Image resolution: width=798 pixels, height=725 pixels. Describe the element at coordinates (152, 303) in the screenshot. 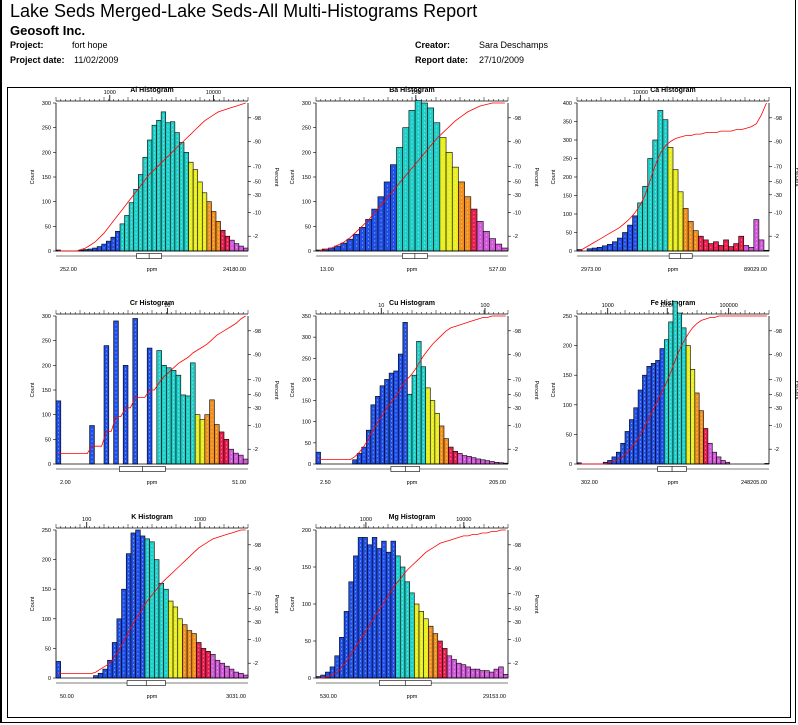

I see `chart-title: Cr Histogram` at that location.